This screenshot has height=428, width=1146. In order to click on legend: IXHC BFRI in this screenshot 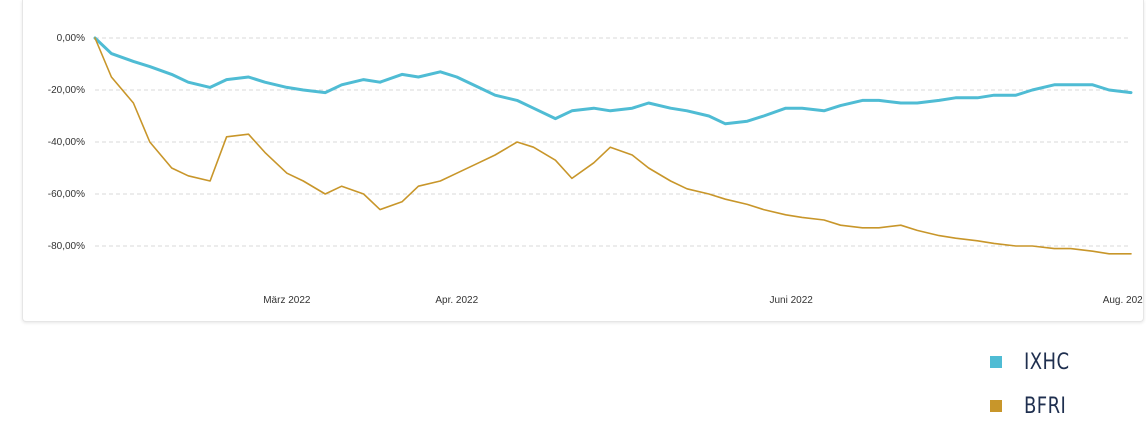, I will do `click(1034, 384)`.